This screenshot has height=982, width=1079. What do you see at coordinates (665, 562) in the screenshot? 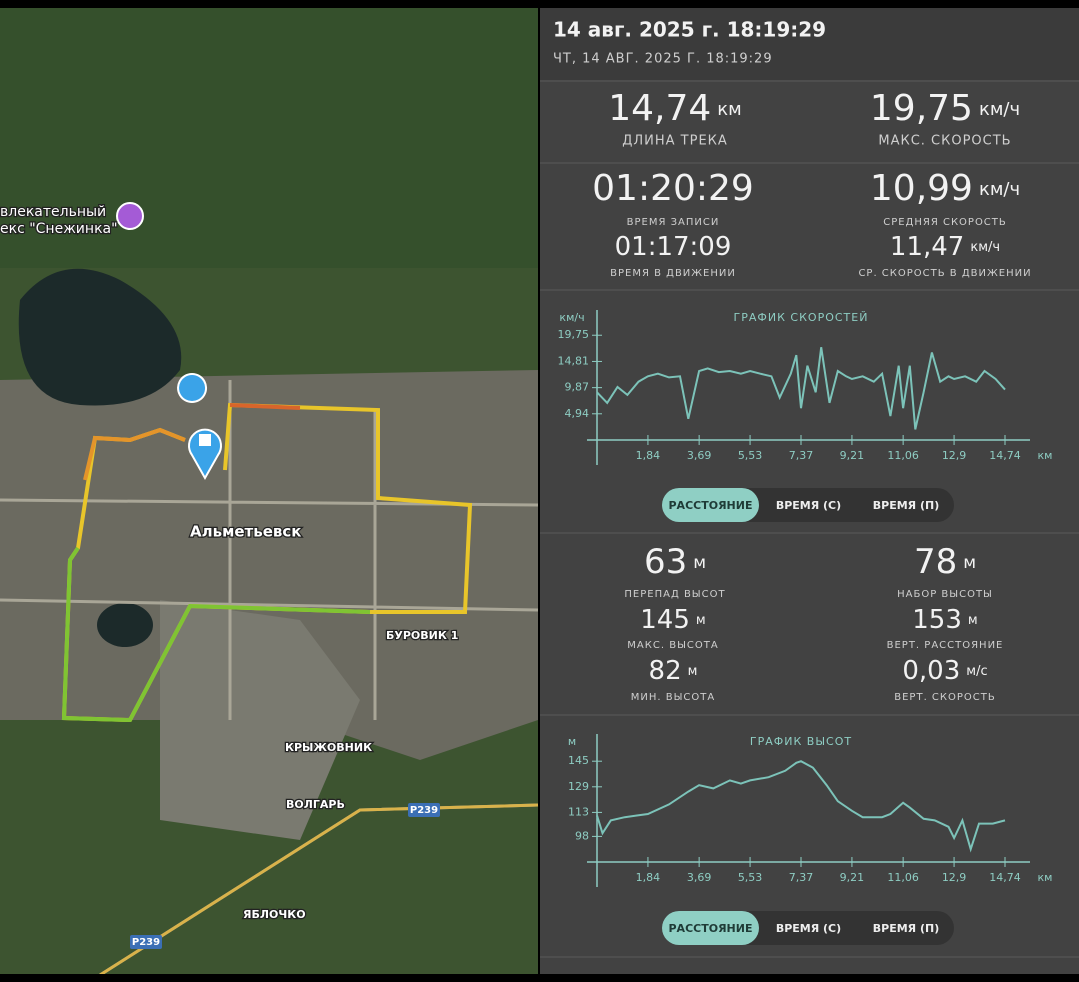
I see `stat-number: 63` at bounding box center [665, 562].